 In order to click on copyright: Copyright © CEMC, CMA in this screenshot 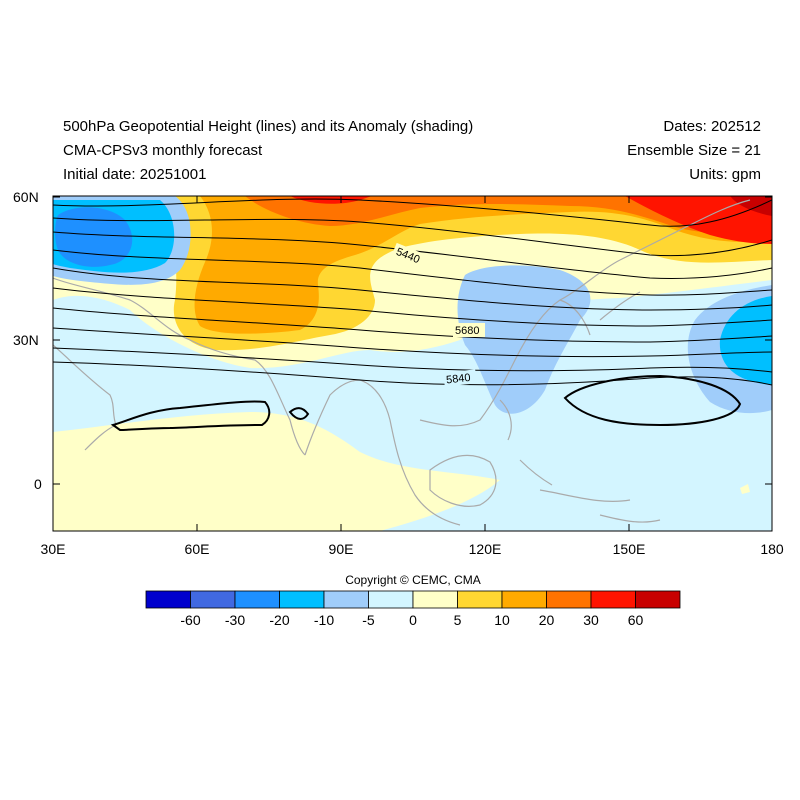, I will do `click(413, 580)`.